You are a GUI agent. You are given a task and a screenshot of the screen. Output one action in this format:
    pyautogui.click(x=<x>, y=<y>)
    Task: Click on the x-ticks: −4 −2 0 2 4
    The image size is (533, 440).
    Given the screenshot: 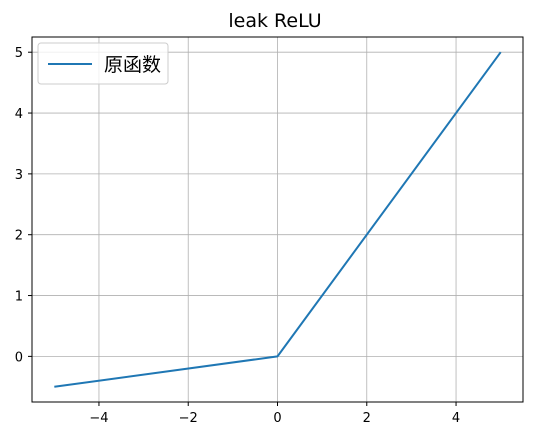 What is the action you would take?
    pyautogui.click(x=274, y=414)
    